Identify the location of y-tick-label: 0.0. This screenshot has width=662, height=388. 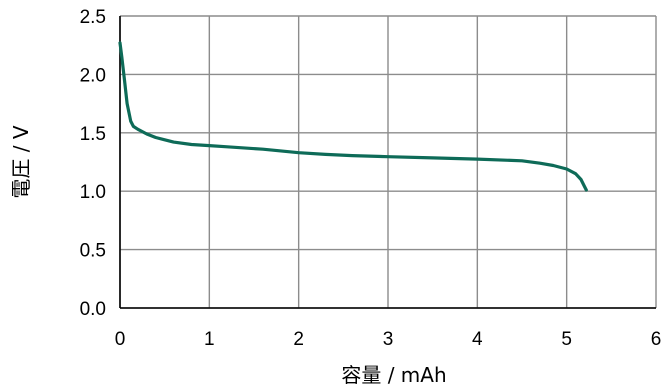
(93, 309).